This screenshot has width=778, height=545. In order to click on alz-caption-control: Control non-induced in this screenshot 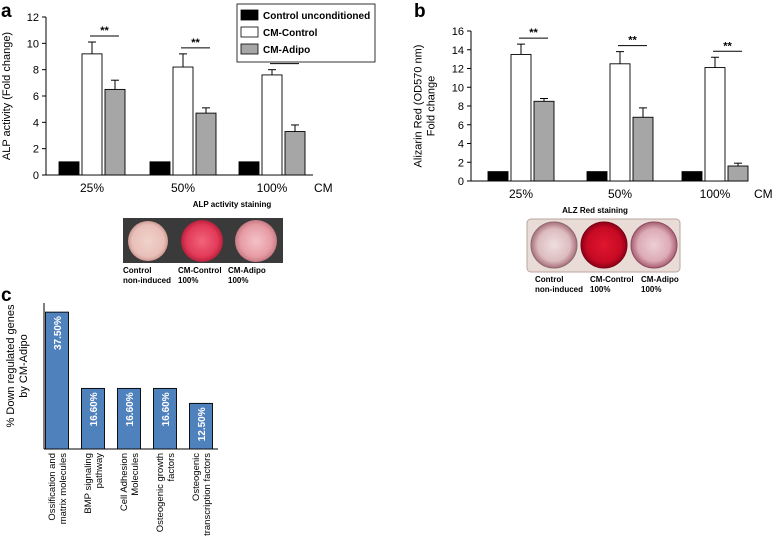, I will do `click(559, 284)`.